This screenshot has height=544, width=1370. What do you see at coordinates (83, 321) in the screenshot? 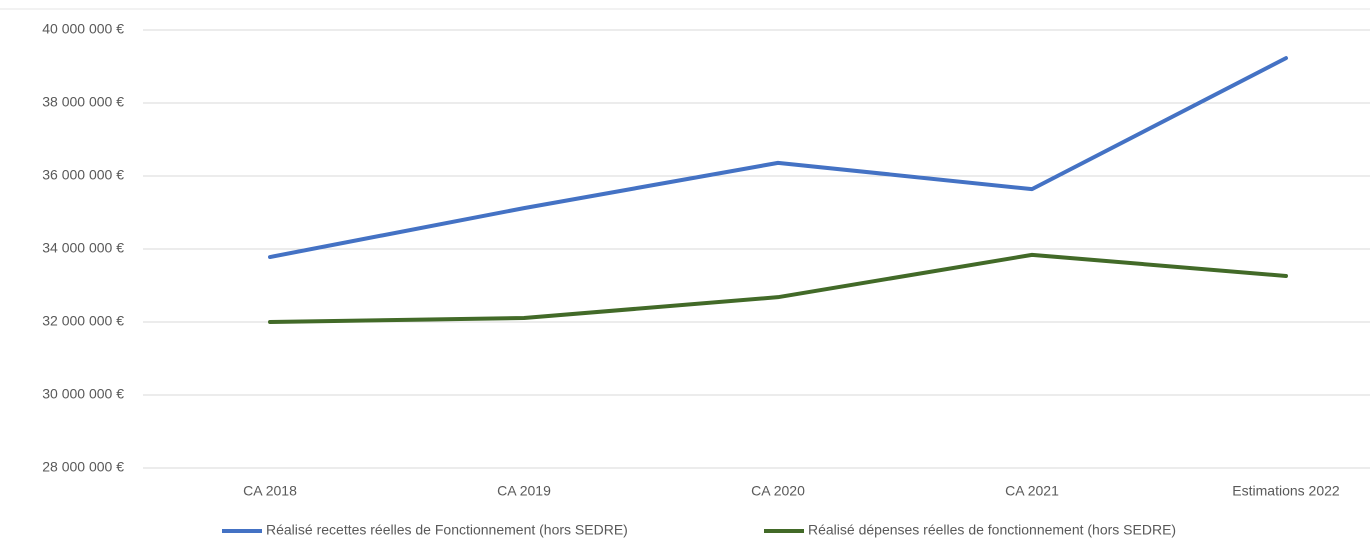
I see `y-tick-label: 32 000 000 €` at bounding box center [83, 321].